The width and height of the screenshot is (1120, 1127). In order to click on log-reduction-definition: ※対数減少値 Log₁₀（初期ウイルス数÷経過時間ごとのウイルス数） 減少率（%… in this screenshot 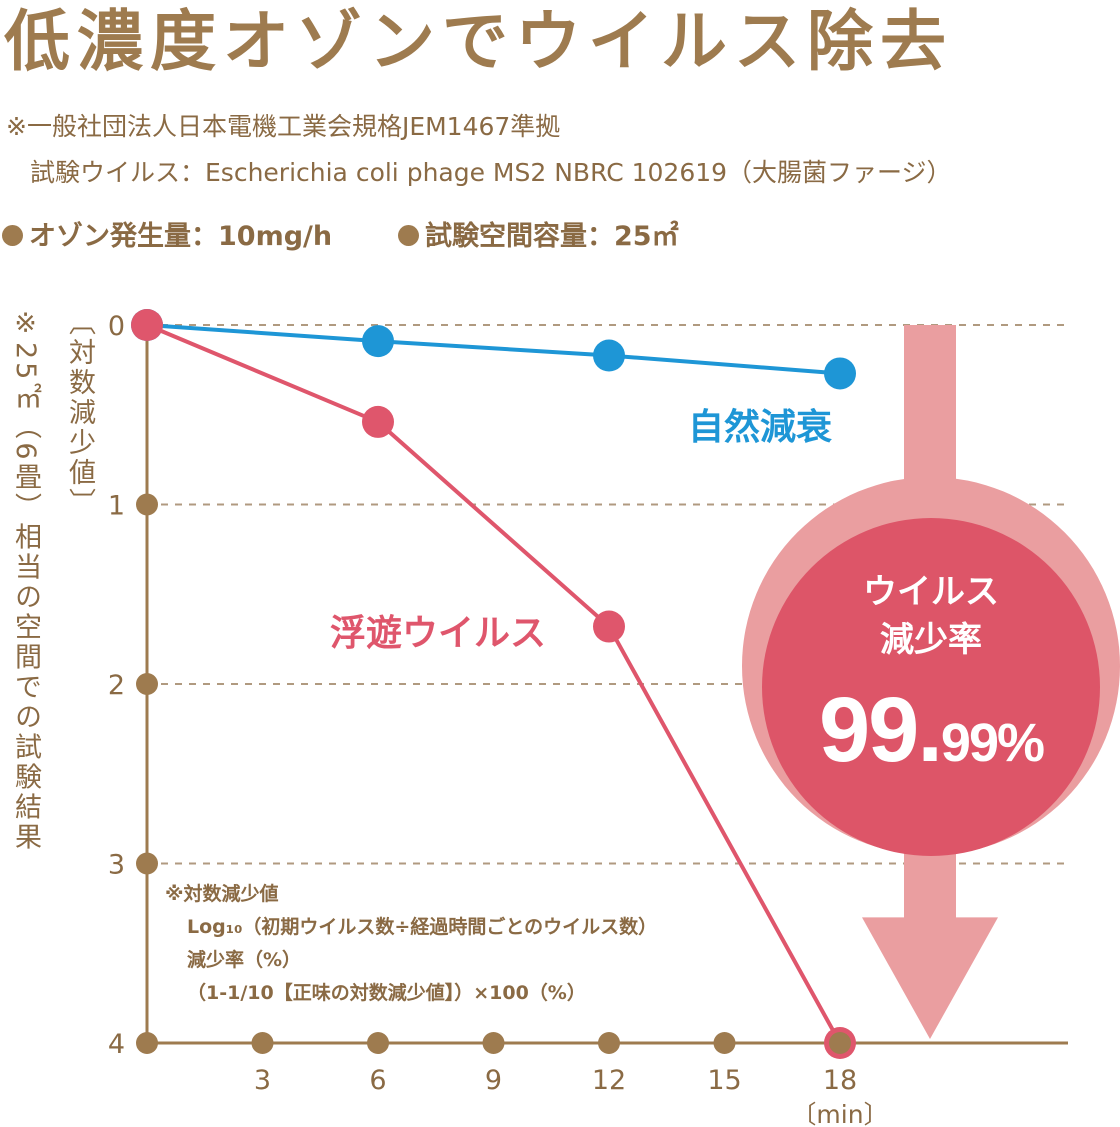, I will do `click(411, 944)`.